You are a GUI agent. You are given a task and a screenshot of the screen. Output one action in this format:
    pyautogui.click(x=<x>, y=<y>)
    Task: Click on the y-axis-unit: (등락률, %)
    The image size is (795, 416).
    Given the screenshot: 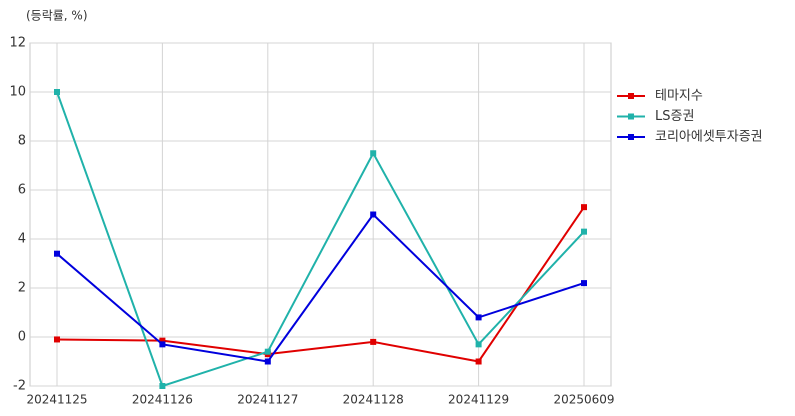 What is the action you would take?
    pyautogui.click(x=57, y=16)
    